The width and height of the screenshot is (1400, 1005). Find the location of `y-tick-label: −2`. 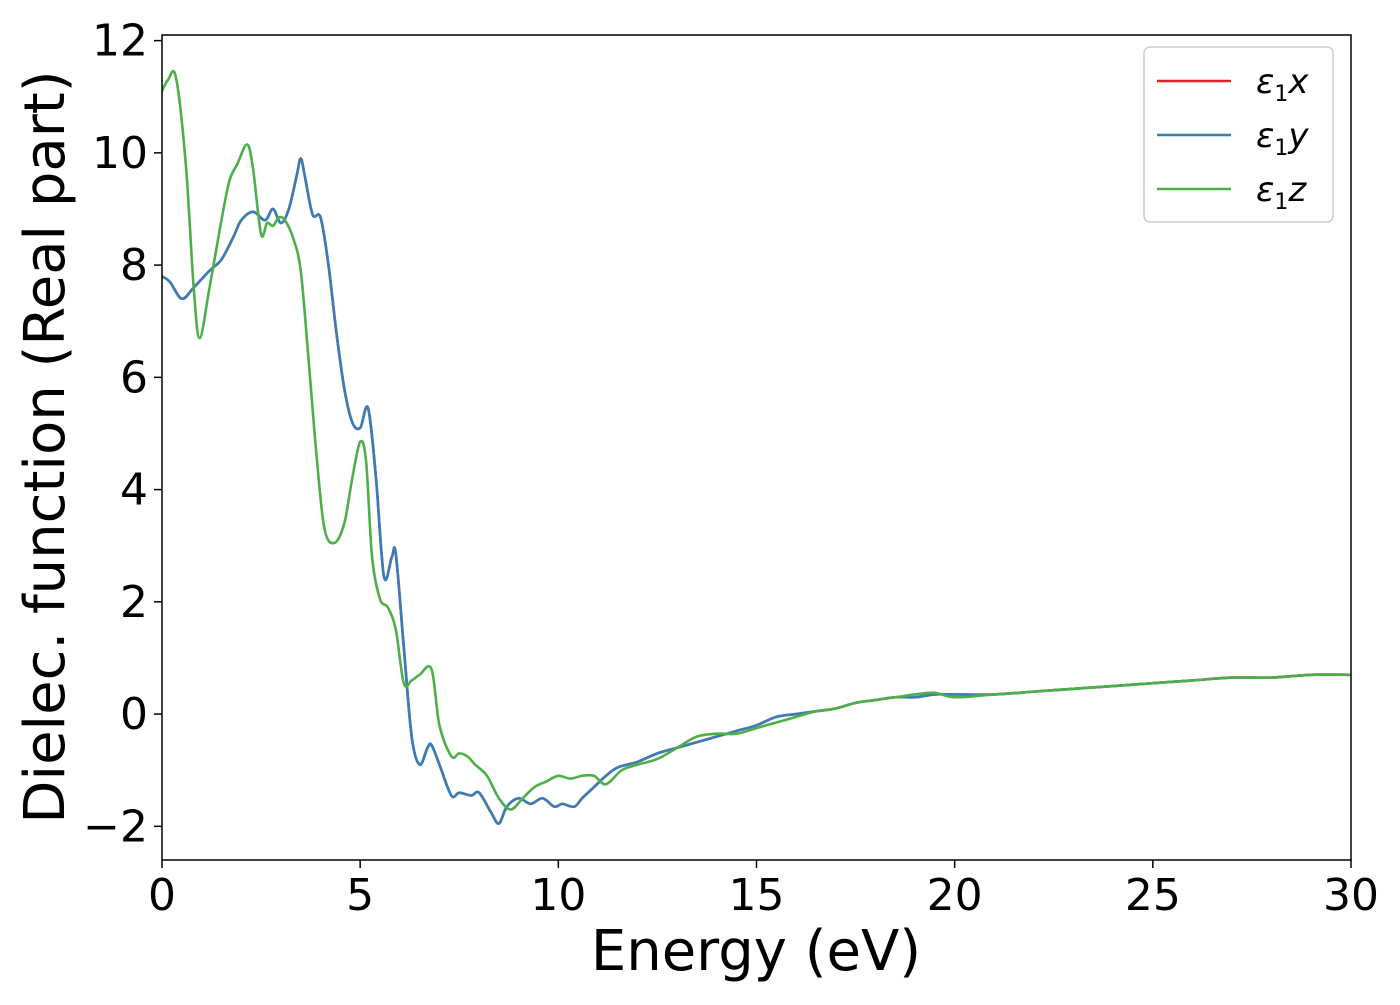

y-tick-label: −2 is located at coordinates (115, 826).